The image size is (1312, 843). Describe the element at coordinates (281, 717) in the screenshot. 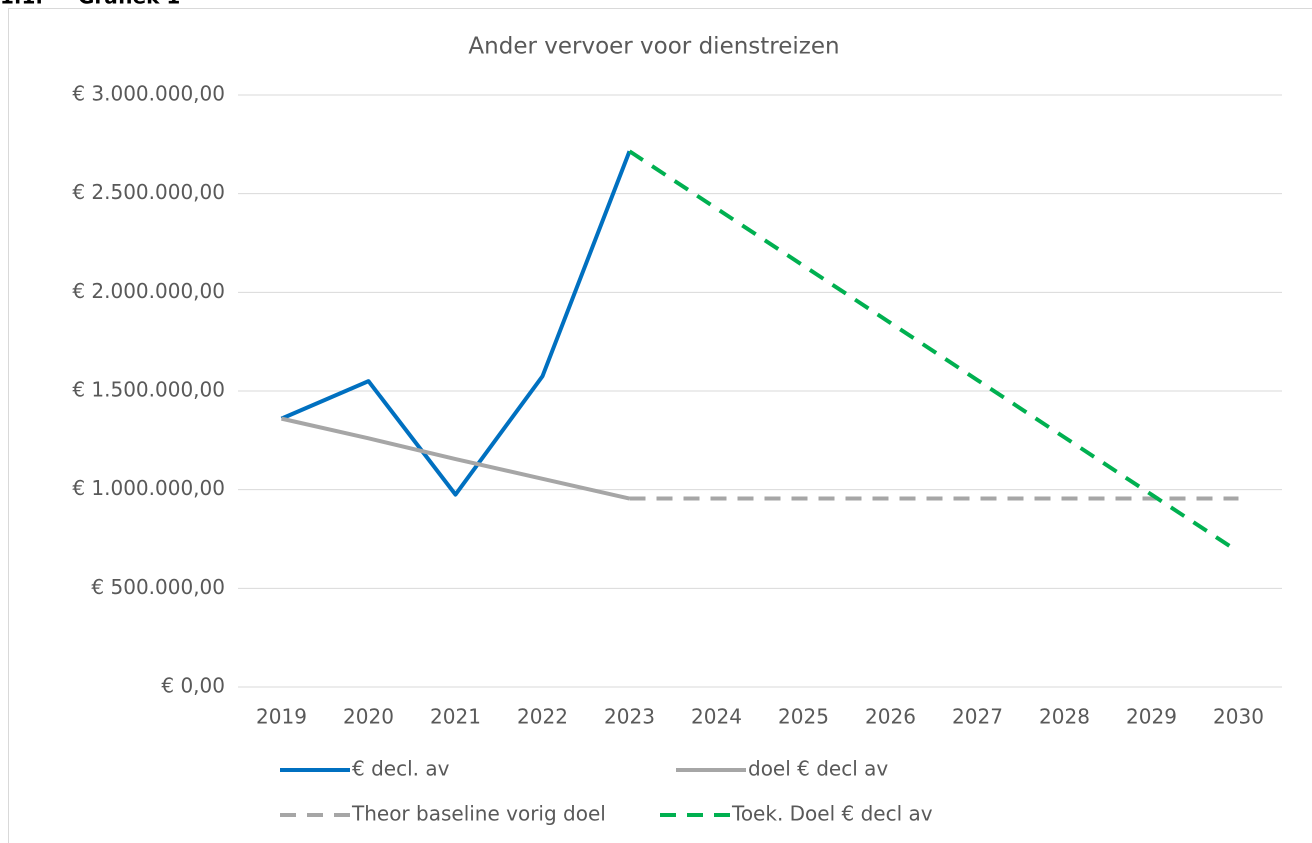

I see `x-tick-label: 2019` at that location.